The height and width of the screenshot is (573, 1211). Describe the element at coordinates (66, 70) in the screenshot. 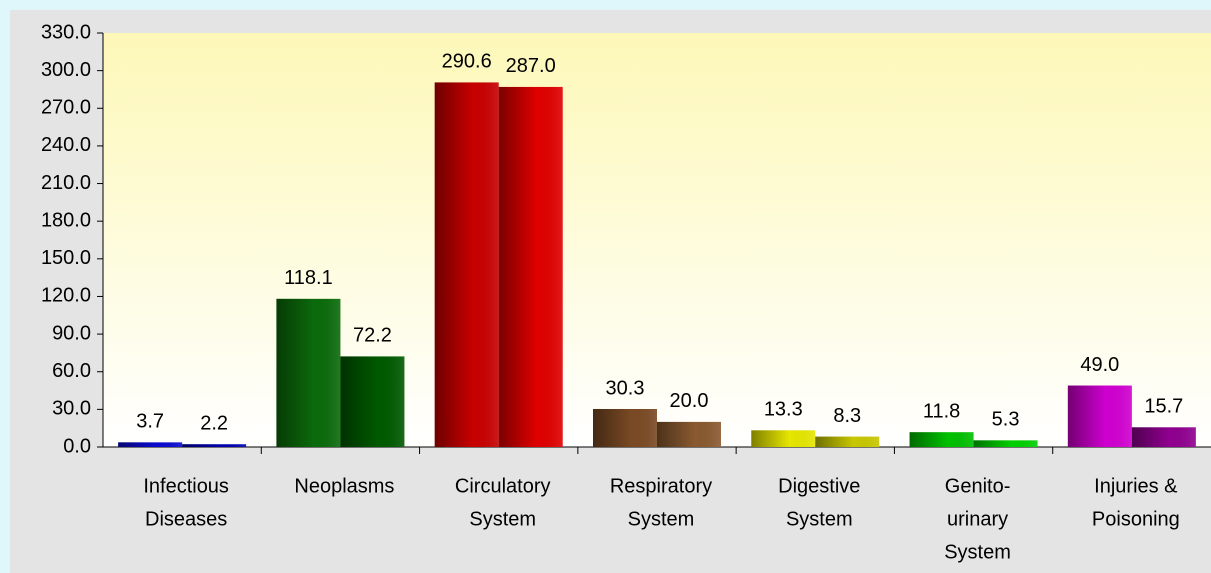

I see `y-tick-label: 300.0` at that location.